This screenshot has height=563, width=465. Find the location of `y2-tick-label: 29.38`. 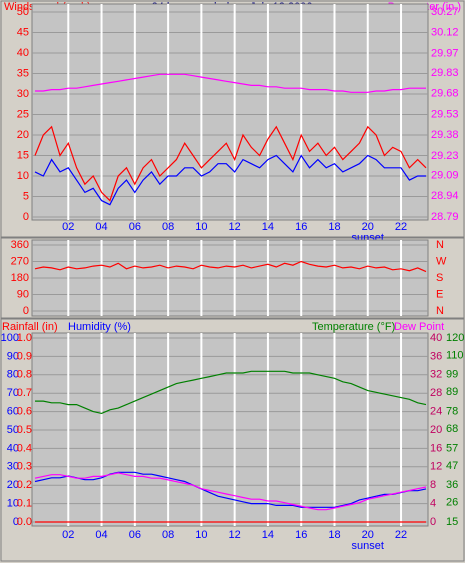

y2-tick-label: 29.38 is located at coordinates (445, 135).